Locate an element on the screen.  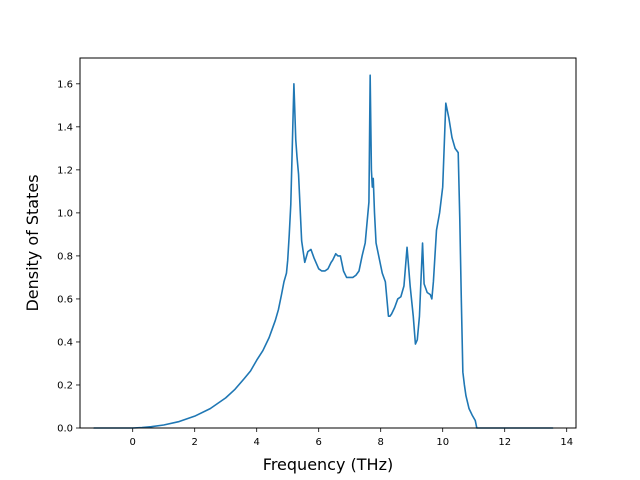
x-tick-label: 10 is located at coordinates (442, 442).